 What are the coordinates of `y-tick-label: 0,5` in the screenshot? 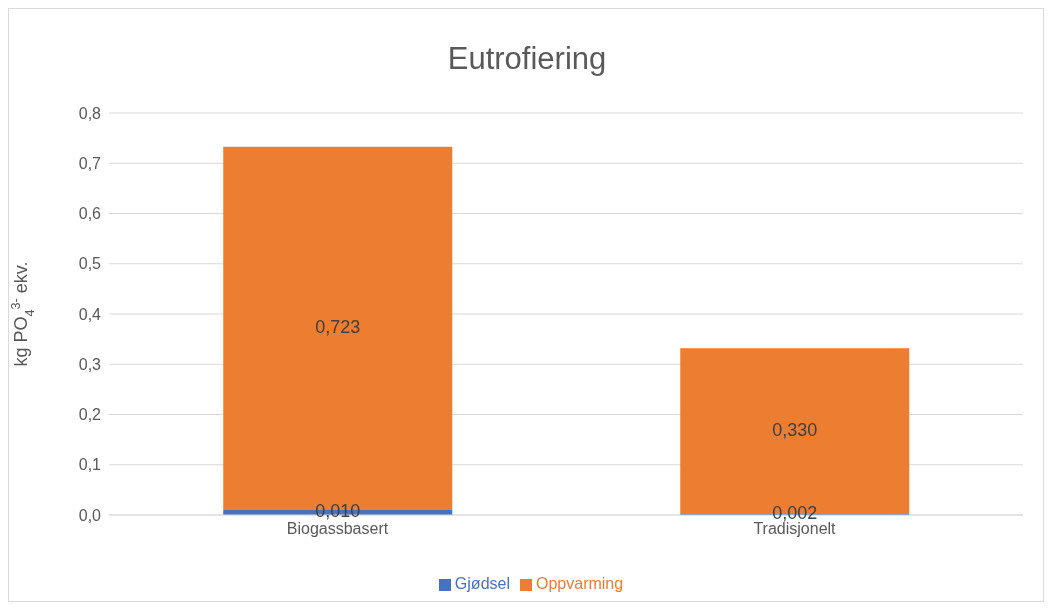 It's located at (90, 264).